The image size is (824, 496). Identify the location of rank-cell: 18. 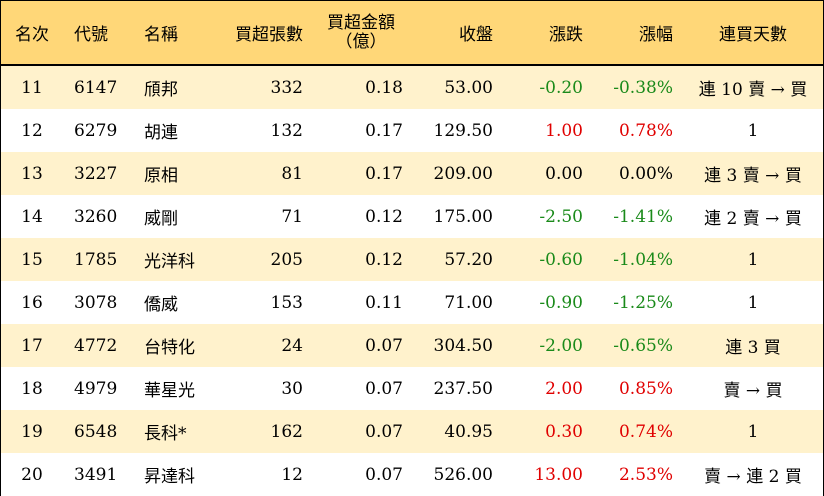
(32, 388).